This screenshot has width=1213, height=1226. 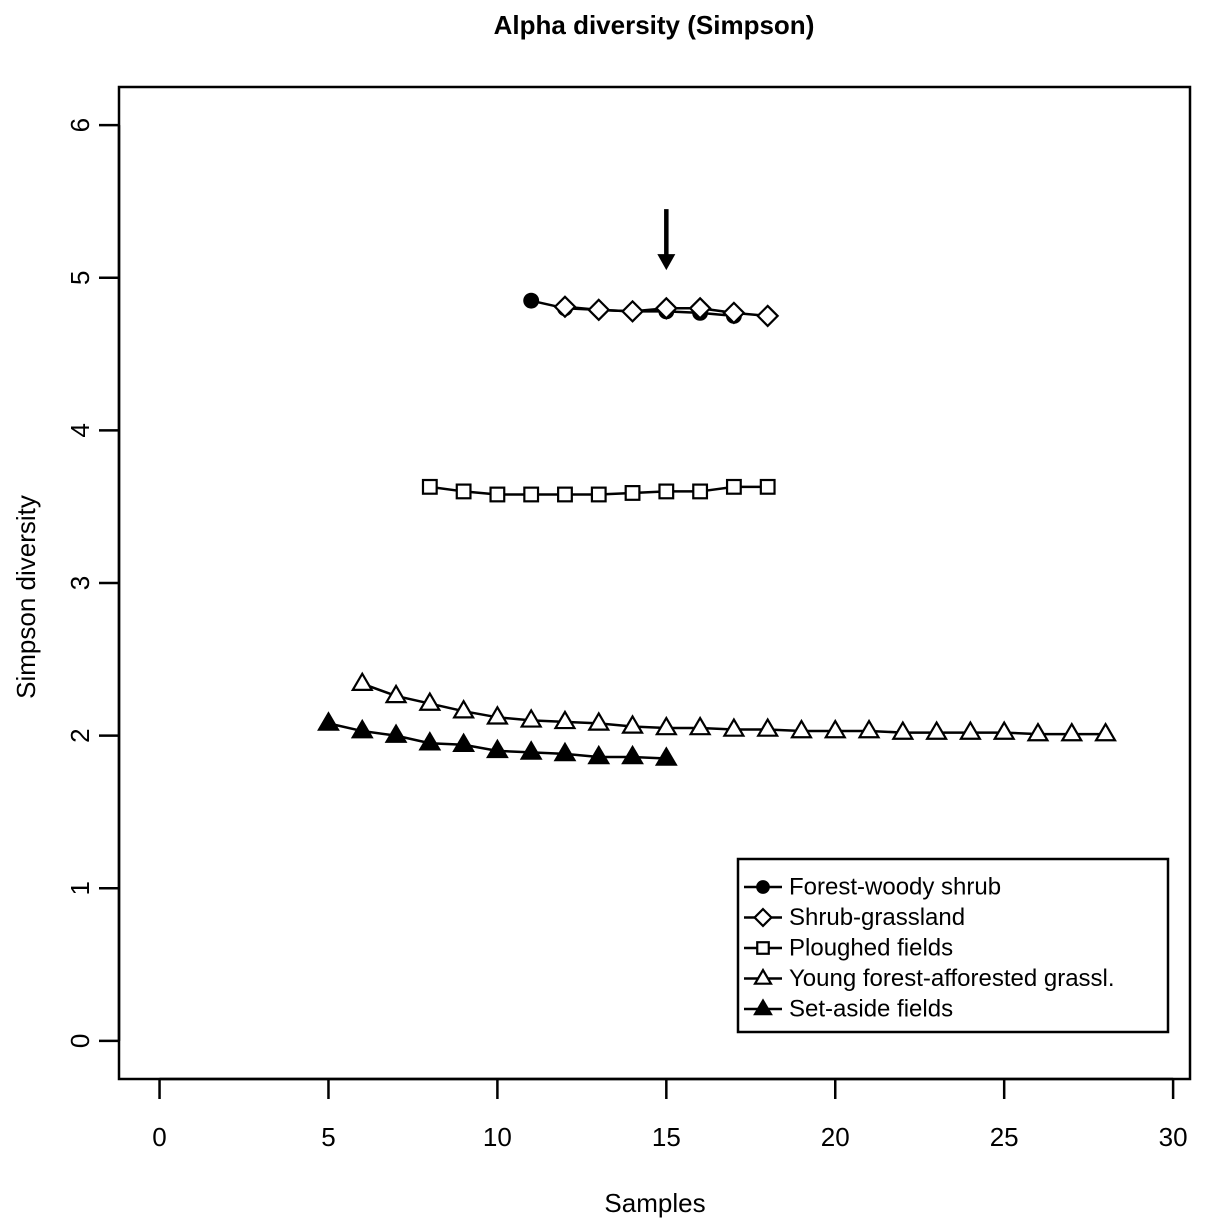 I want to click on legend-label: Ploughed fields, so click(x=871, y=948).